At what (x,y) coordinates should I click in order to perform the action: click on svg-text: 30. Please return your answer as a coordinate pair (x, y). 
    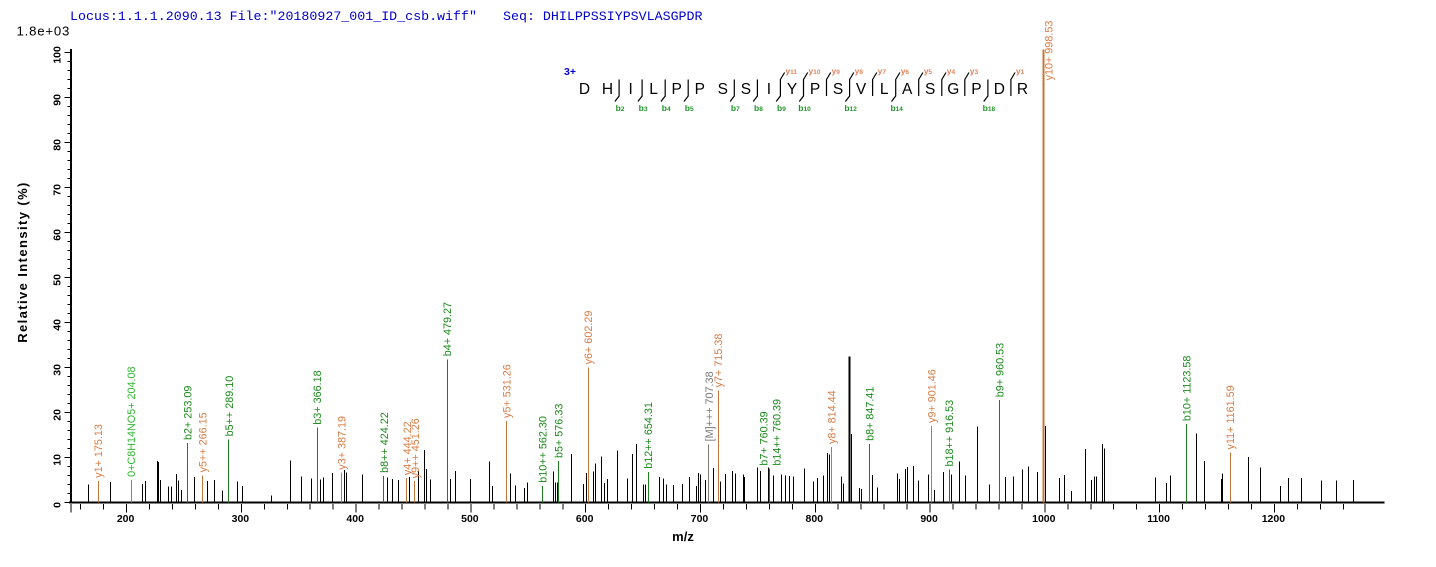
    Looking at the image, I should click on (58, 370).